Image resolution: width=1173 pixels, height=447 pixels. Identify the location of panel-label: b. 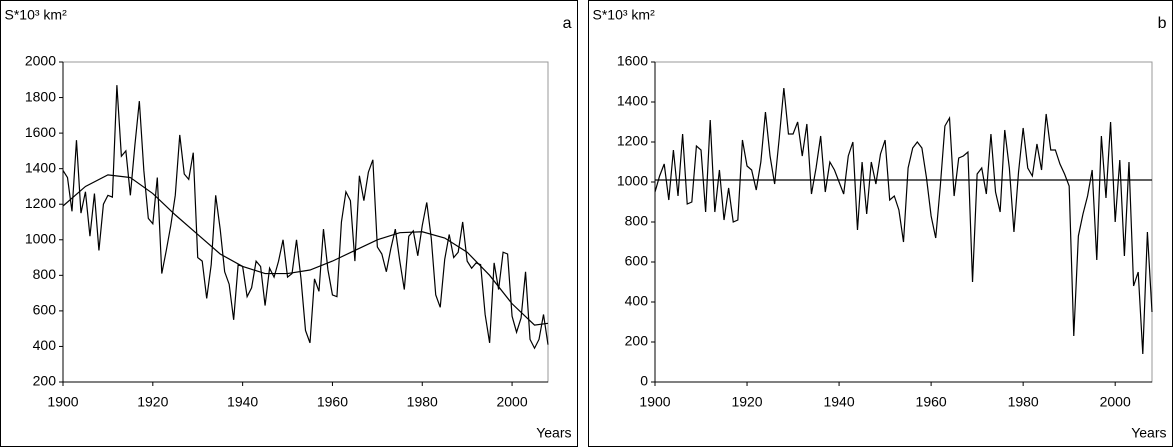
(1162, 23).